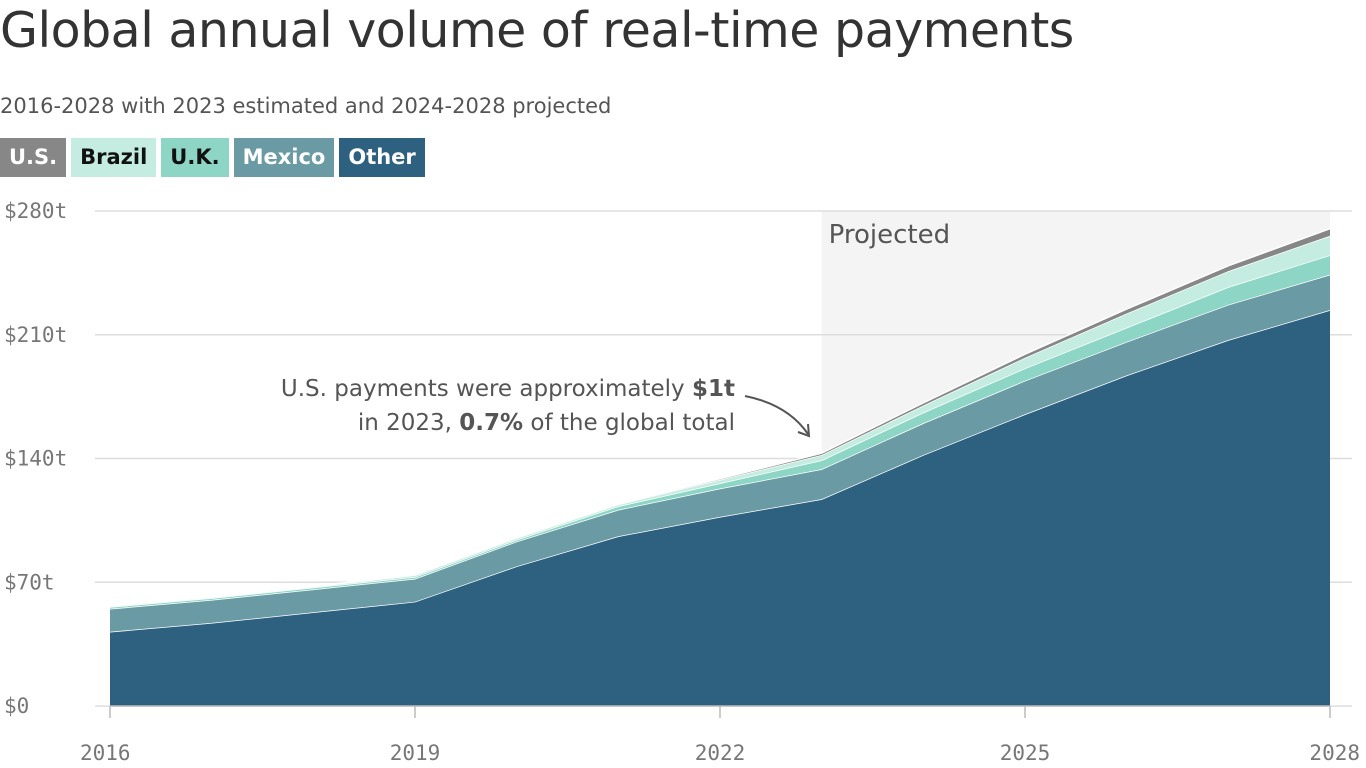 The width and height of the screenshot is (1366, 768). I want to click on y-tick-label: $280t, so click(35, 211).